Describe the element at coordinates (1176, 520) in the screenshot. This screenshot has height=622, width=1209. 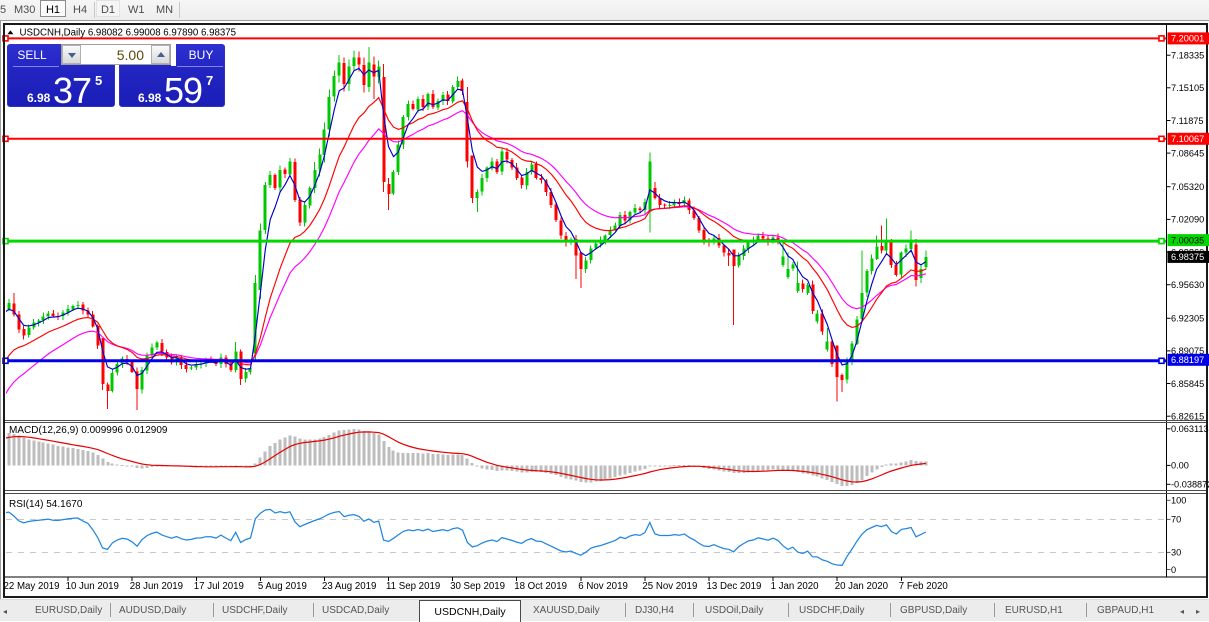
I see `svg-text: 70` at that location.